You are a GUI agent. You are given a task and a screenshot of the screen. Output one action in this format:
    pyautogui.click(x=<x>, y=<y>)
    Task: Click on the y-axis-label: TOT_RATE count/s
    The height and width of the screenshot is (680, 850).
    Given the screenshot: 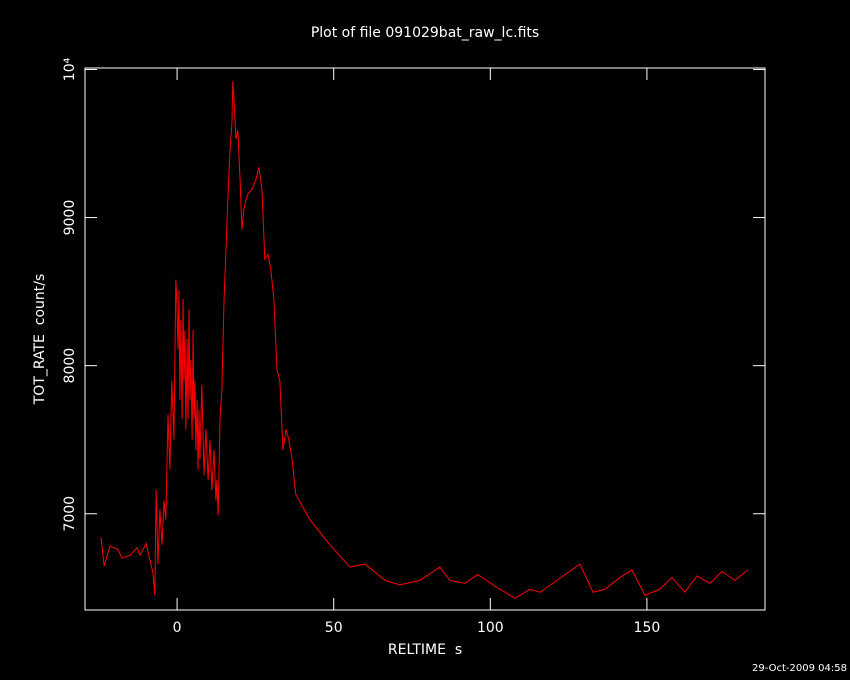 What is the action you would take?
    pyautogui.click(x=40, y=340)
    